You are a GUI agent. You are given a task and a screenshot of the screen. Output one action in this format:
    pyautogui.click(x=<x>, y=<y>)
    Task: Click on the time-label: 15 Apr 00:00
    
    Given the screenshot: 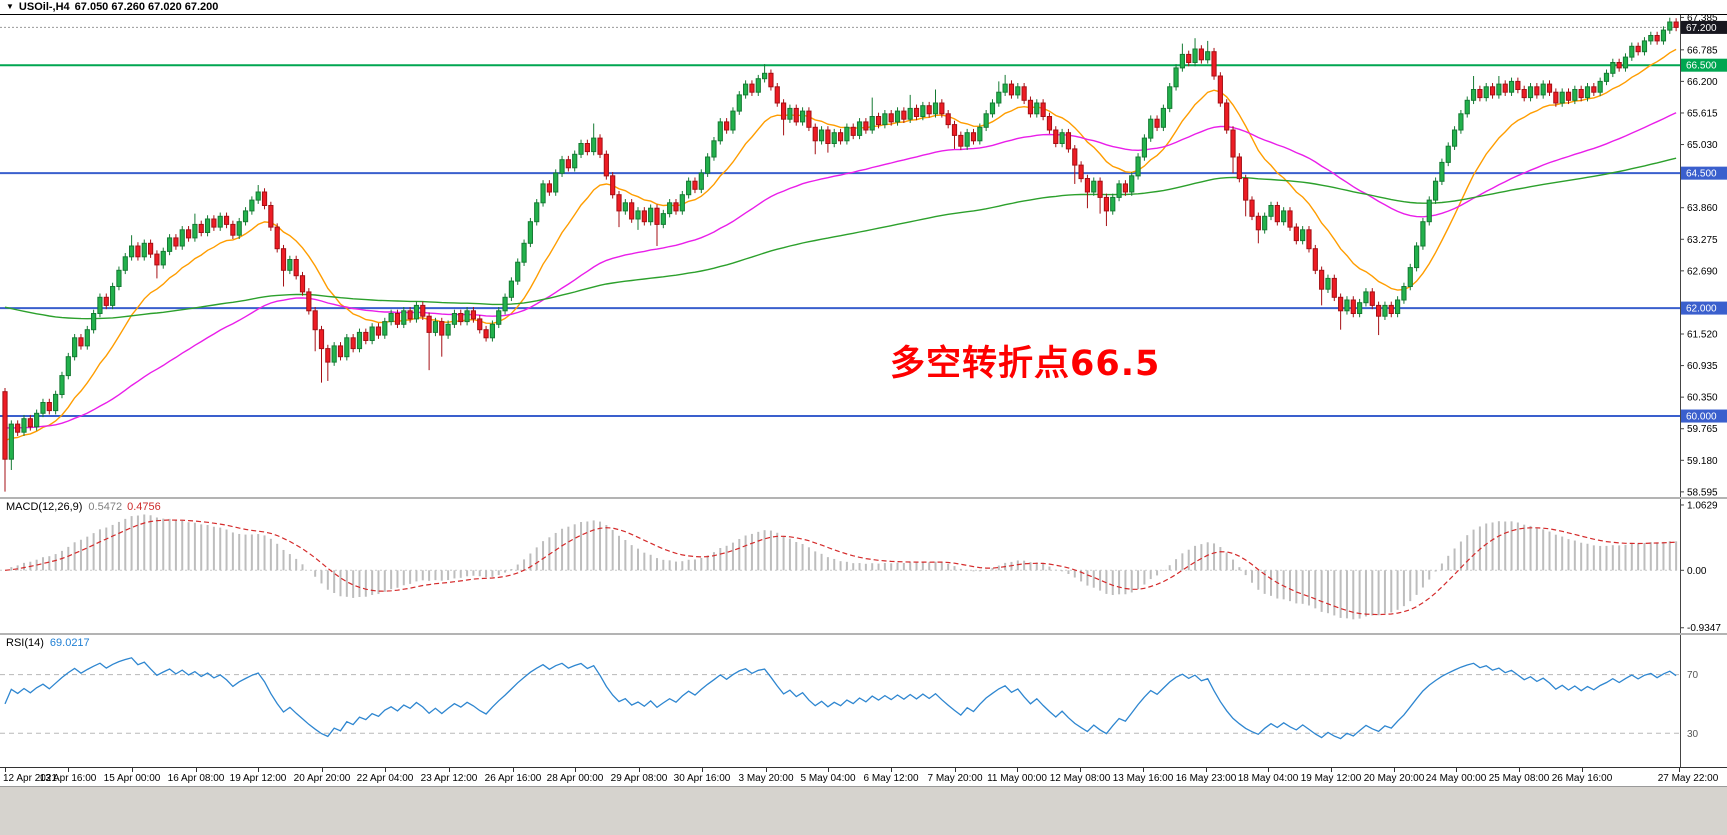 What is the action you would take?
    pyautogui.click(x=132, y=778)
    